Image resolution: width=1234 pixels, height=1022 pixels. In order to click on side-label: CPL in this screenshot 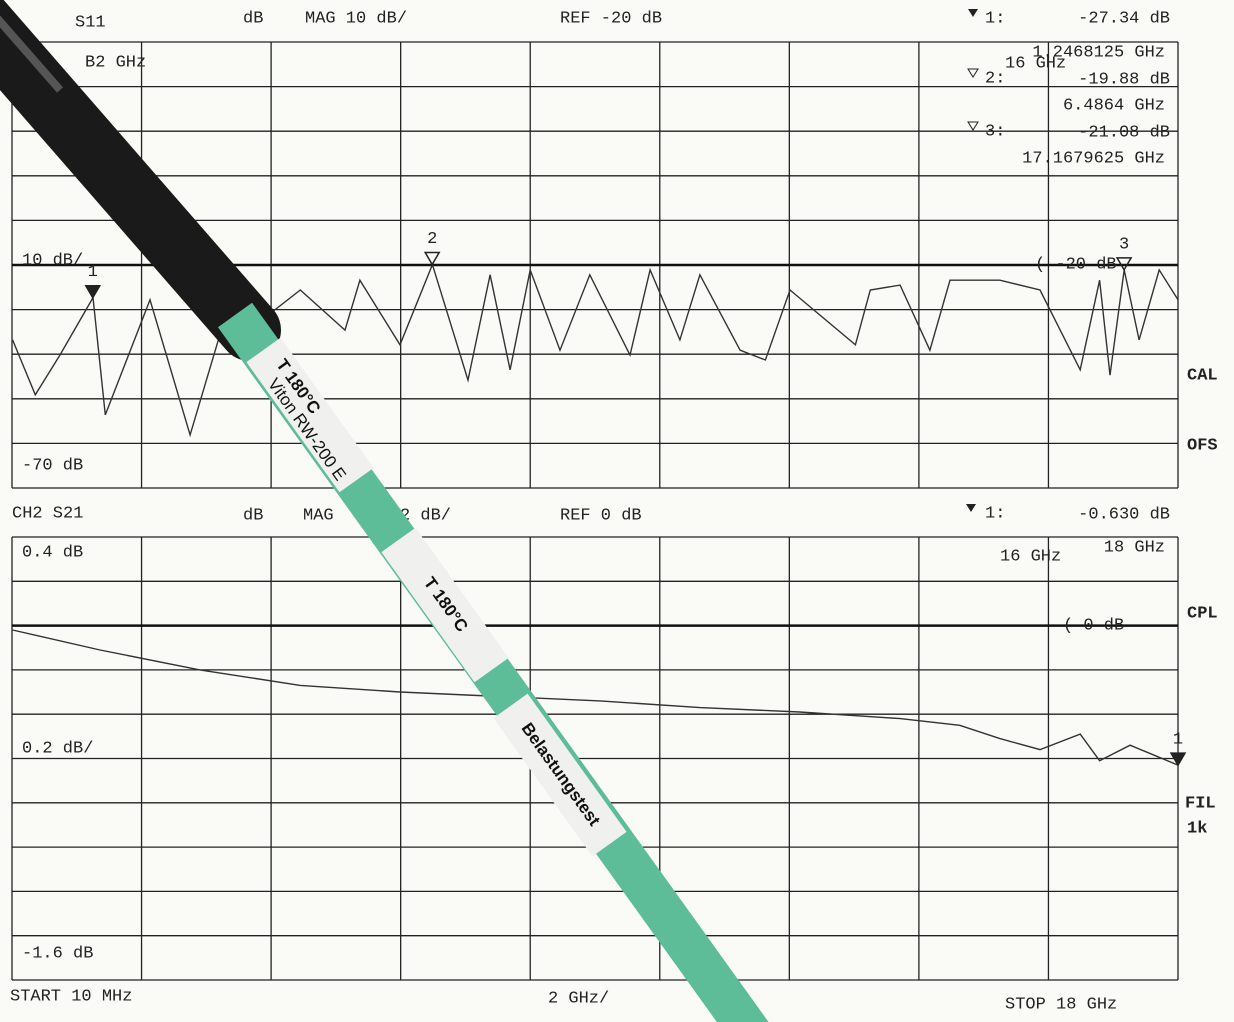, I will do `click(1202, 613)`.